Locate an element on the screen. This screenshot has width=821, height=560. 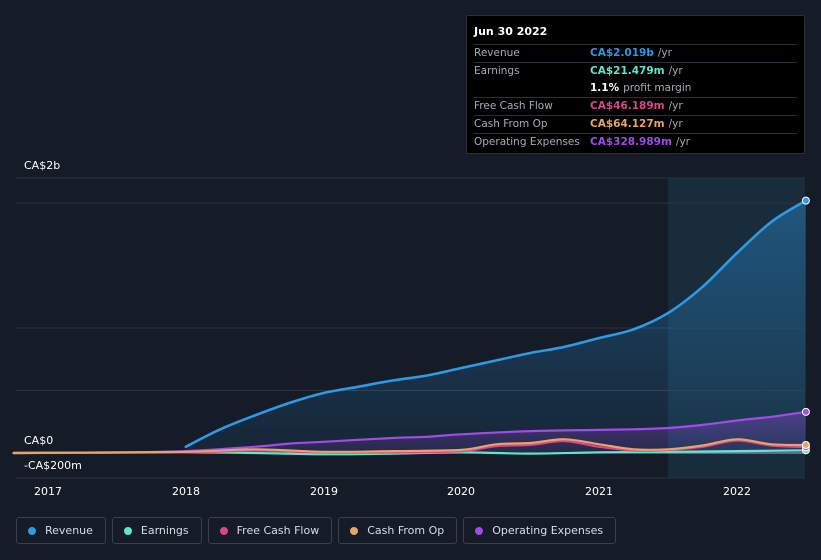
legend-item-cash-from-op: Cash From Op is located at coordinates (398, 530).